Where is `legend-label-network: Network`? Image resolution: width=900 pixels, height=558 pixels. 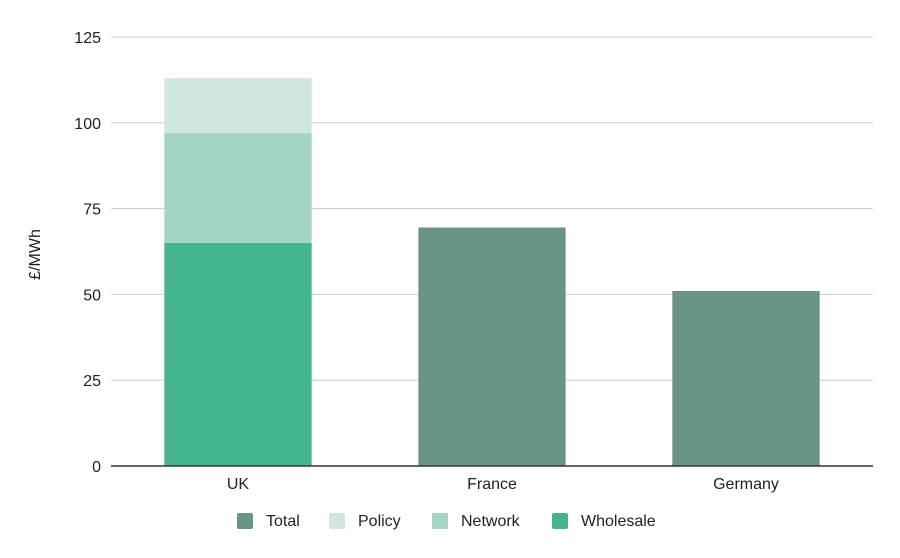 legend-label-network: Network is located at coordinates (491, 521).